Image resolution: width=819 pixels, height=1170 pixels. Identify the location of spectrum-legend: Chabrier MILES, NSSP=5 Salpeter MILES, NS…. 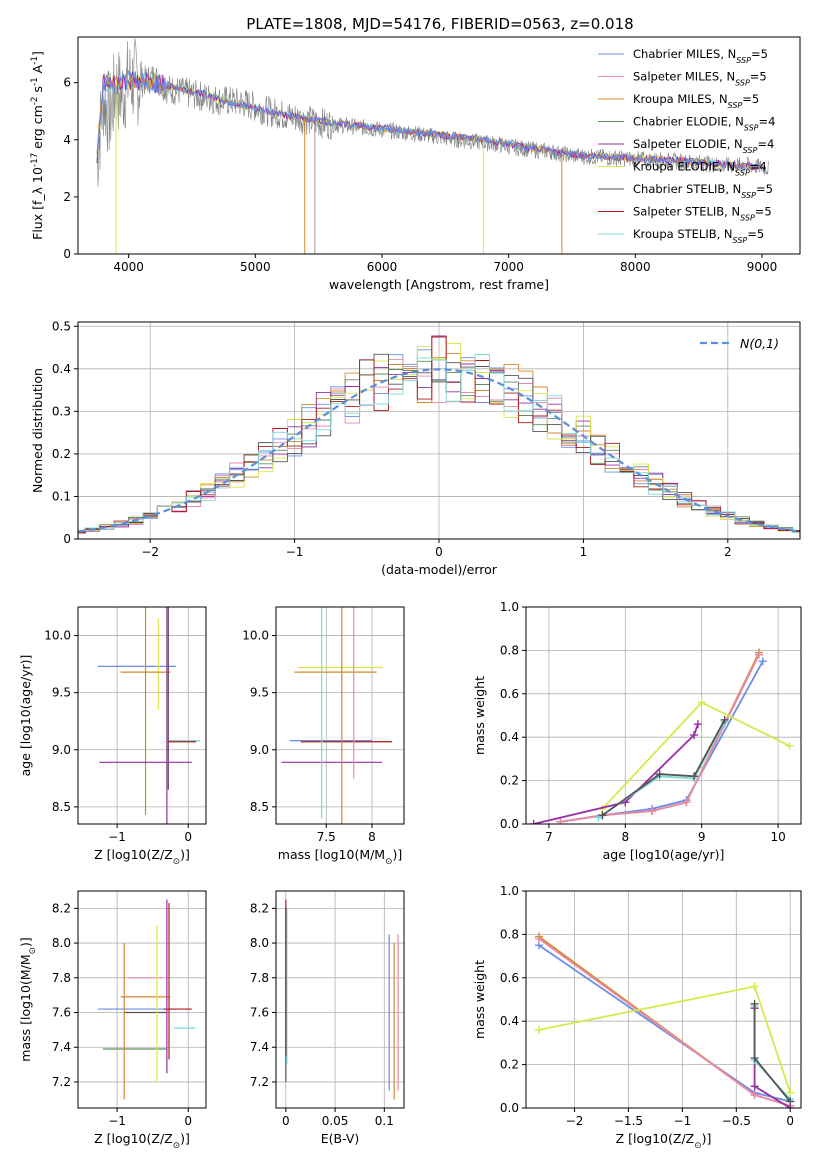
(686, 146).